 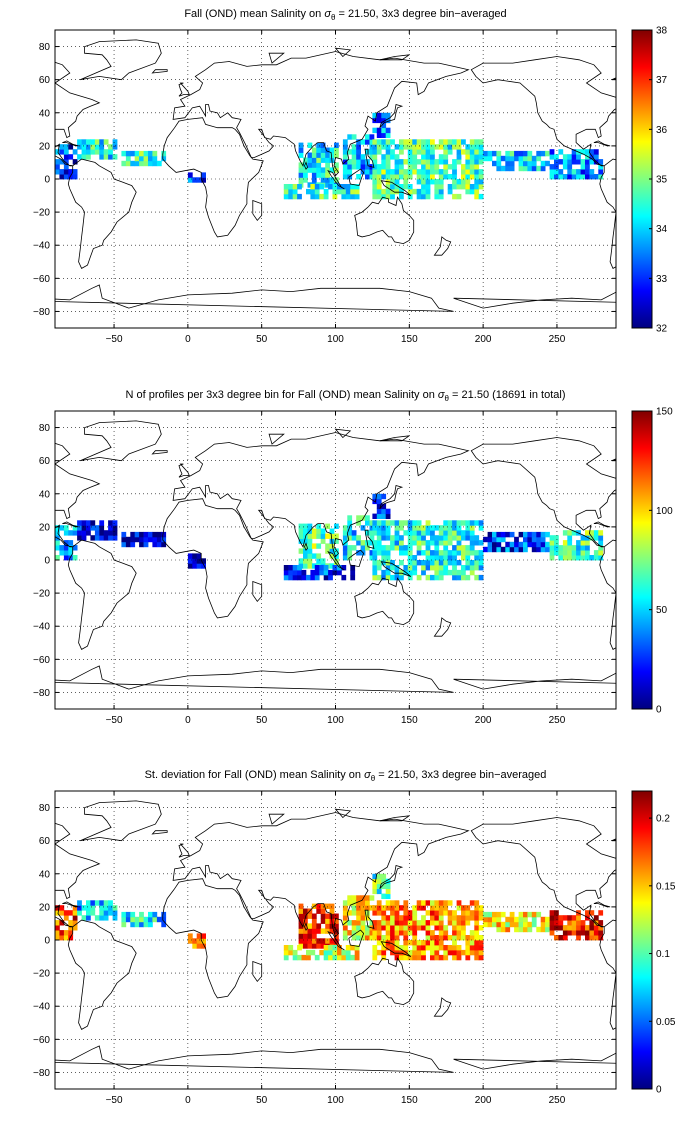 What do you see at coordinates (642, 560) in the screenshot?
I see `colorbar` at bounding box center [642, 560].